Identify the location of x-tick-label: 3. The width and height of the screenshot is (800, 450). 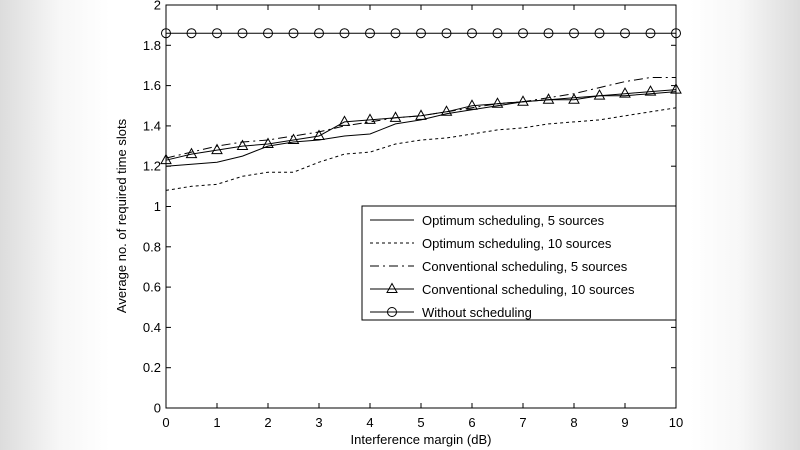
(318, 422).